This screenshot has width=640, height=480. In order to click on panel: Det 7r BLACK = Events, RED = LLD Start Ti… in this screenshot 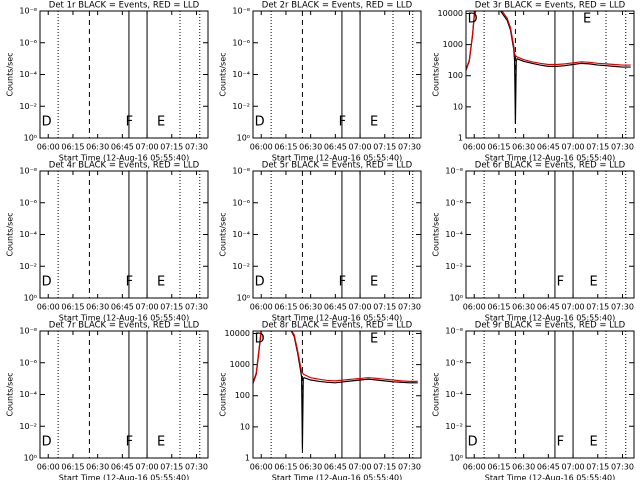, I will do `click(107, 400)`.